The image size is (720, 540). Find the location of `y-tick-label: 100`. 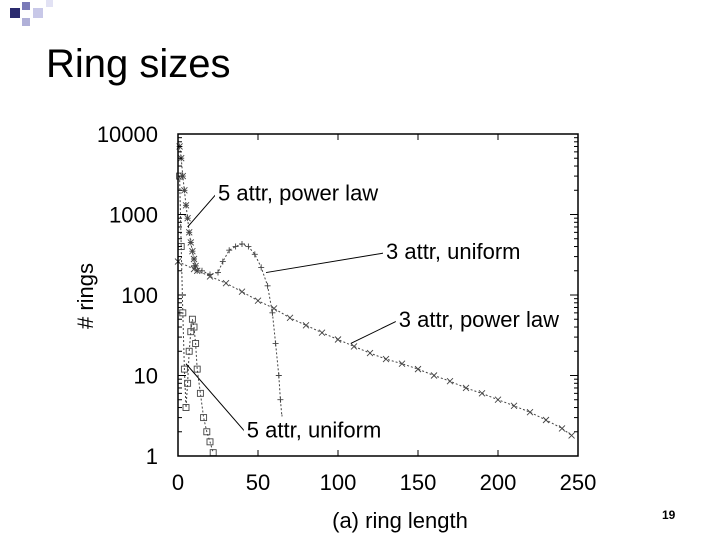

y-tick-label: 100 is located at coordinates (139, 295).